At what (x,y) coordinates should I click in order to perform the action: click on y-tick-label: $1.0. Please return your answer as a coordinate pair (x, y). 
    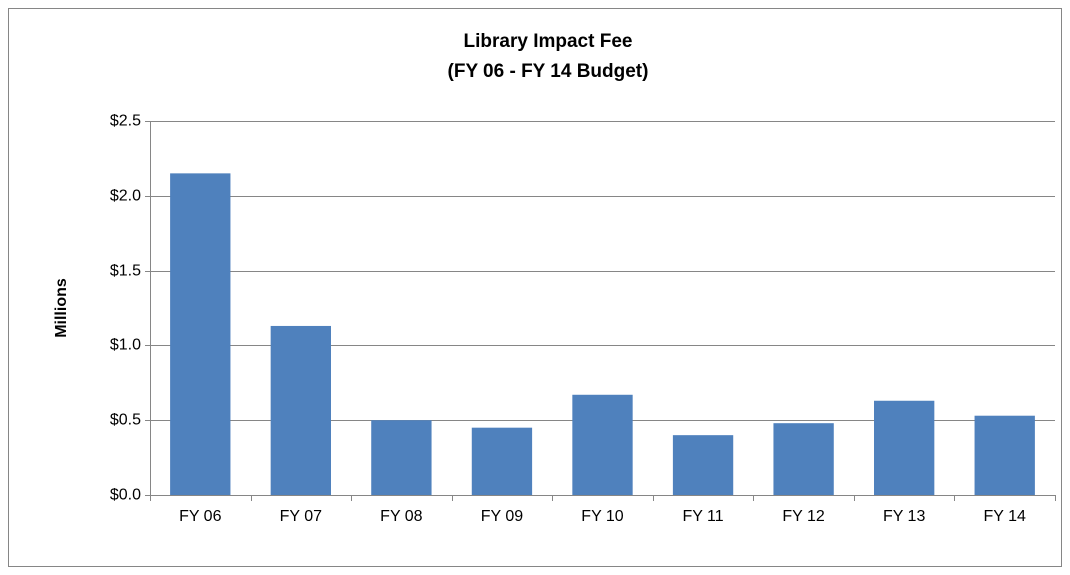
    Looking at the image, I should click on (125, 345).